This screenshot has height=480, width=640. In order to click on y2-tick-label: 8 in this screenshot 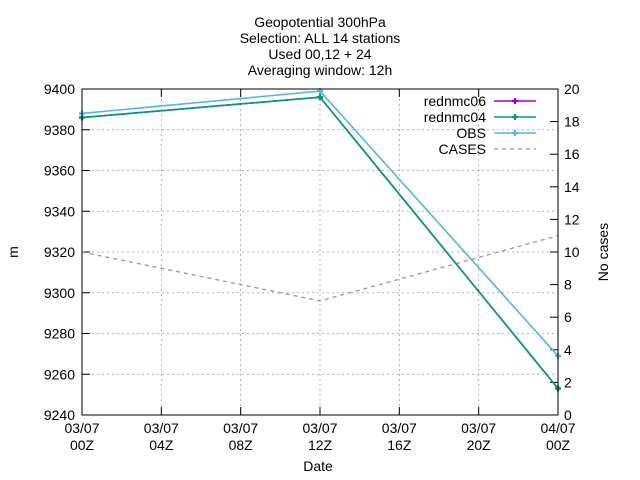, I will do `click(568, 285)`.